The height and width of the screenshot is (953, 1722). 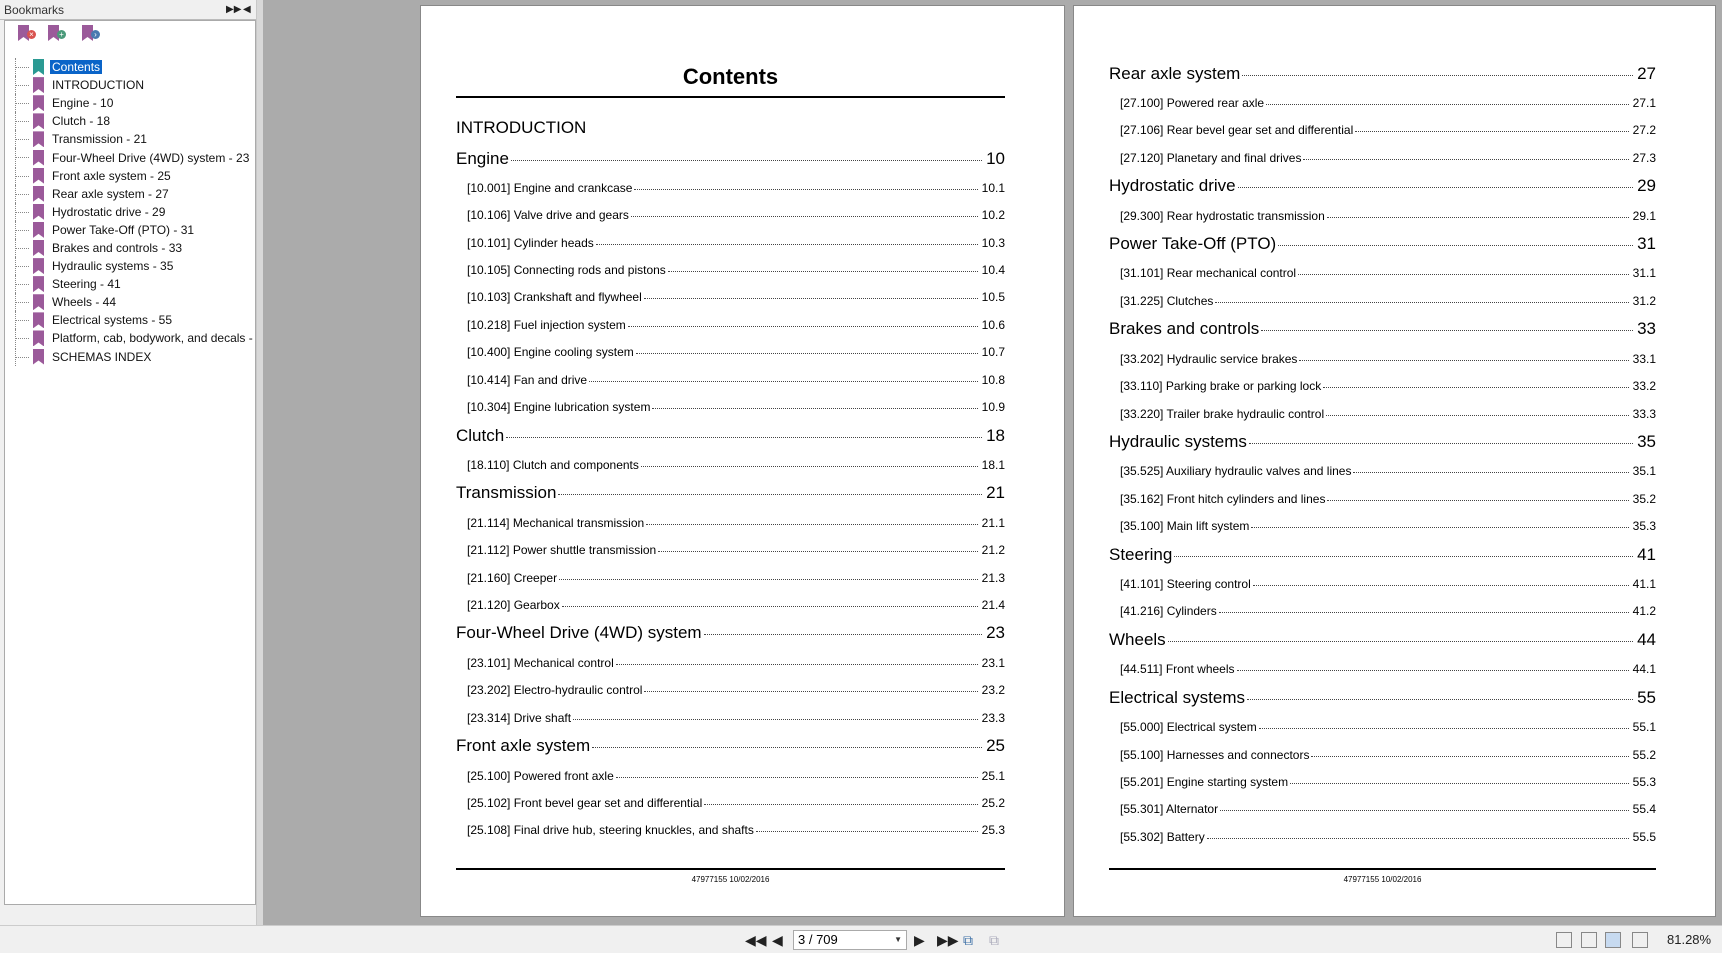 What do you see at coordinates (135, 85) in the screenshot?
I see `bookmark-item: INTRODUCTION` at bounding box center [135, 85].